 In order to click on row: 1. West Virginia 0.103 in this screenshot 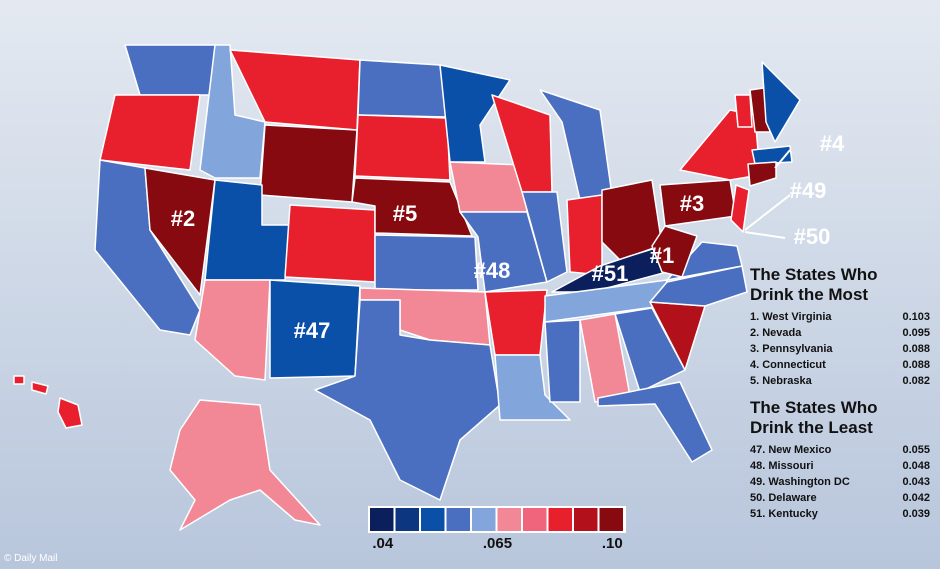, I will do `click(840, 317)`.